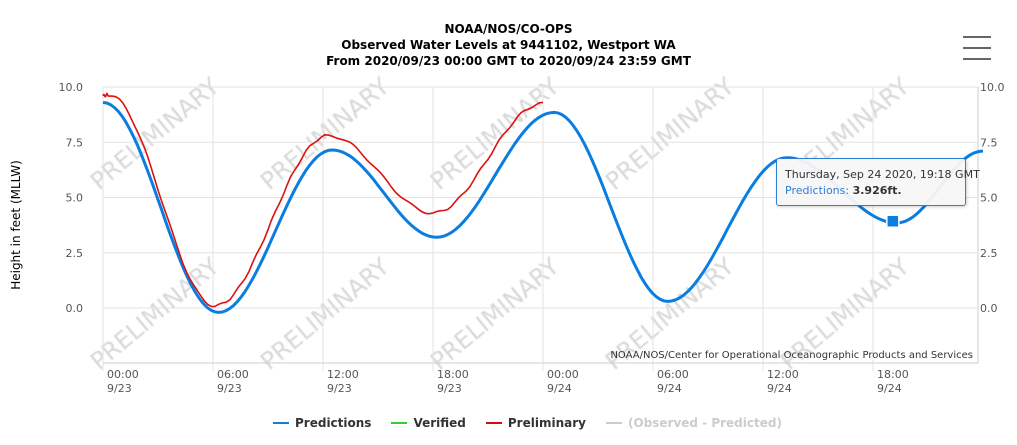  What do you see at coordinates (877, 190) in the screenshot?
I see `tooltip-value: 3.926ft.` at bounding box center [877, 190].